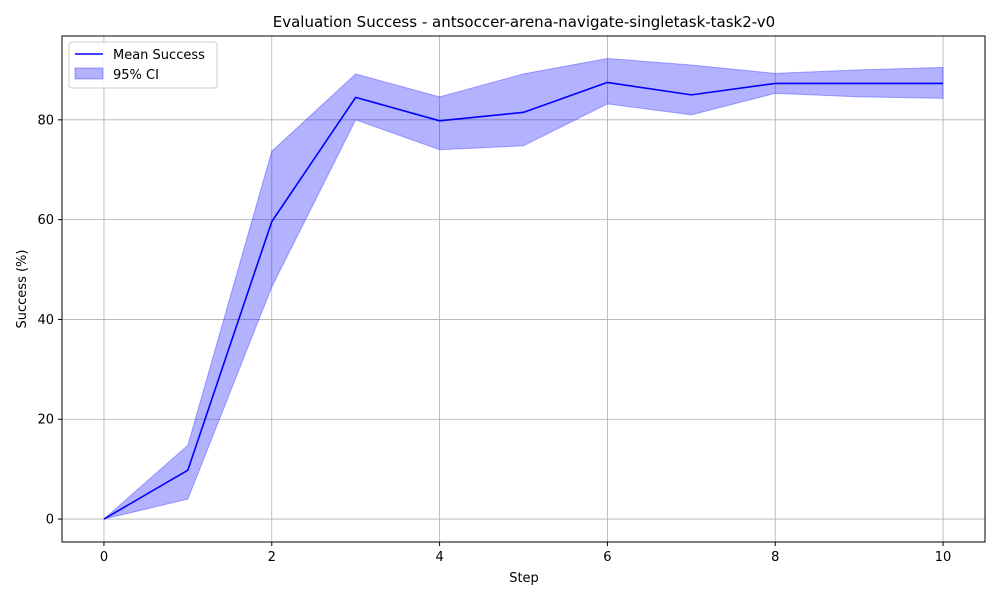 This screenshot has width=1000, height=600. What do you see at coordinates (524, 578) in the screenshot?
I see `x-axis-label: Step` at bounding box center [524, 578].